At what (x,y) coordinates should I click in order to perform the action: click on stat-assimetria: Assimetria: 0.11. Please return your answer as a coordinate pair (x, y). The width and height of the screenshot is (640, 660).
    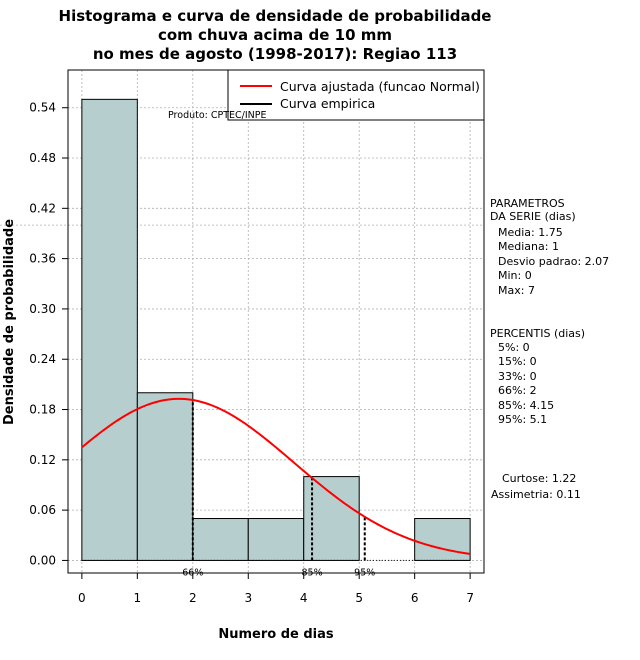
    Looking at the image, I should click on (536, 494).